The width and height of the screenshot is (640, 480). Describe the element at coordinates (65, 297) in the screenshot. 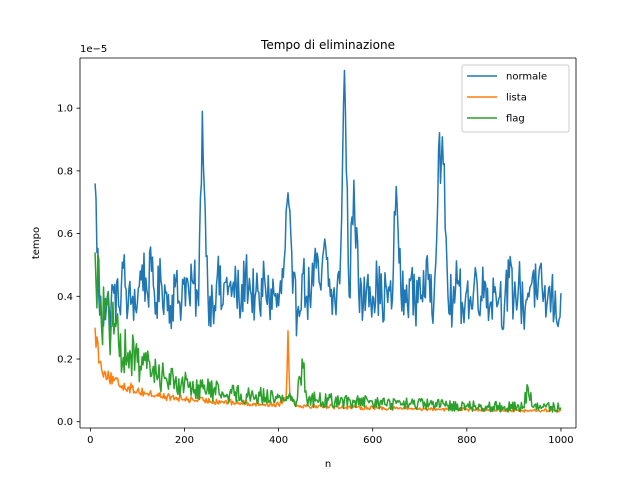

I see `y-tick-label: 0.4` at that location.